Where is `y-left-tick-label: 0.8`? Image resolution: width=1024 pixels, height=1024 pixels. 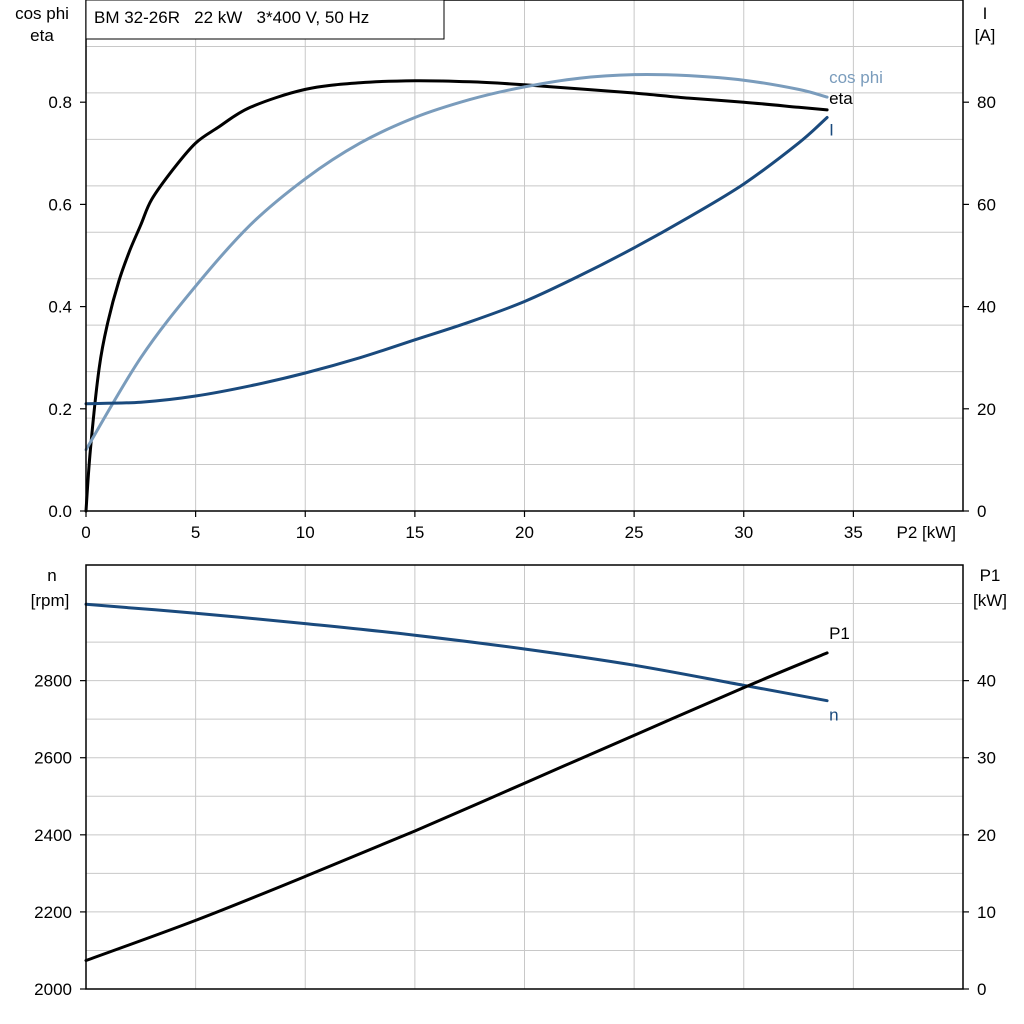 y-left-tick-label: 0.8 is located at coordinates (60, 102).